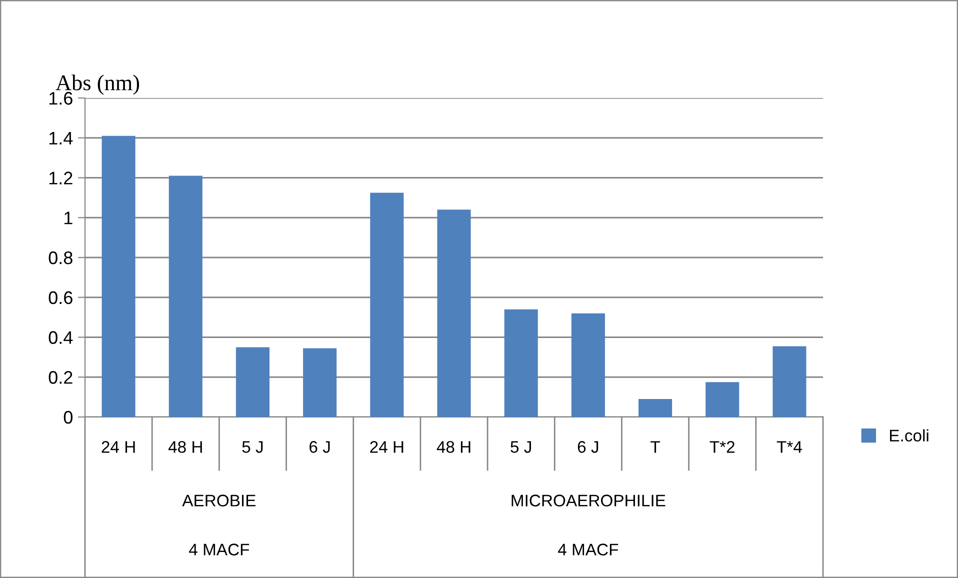 The width and height of the screenshot is (958, 578). I want to click on legend-label: E.coli, so click(909, 435).